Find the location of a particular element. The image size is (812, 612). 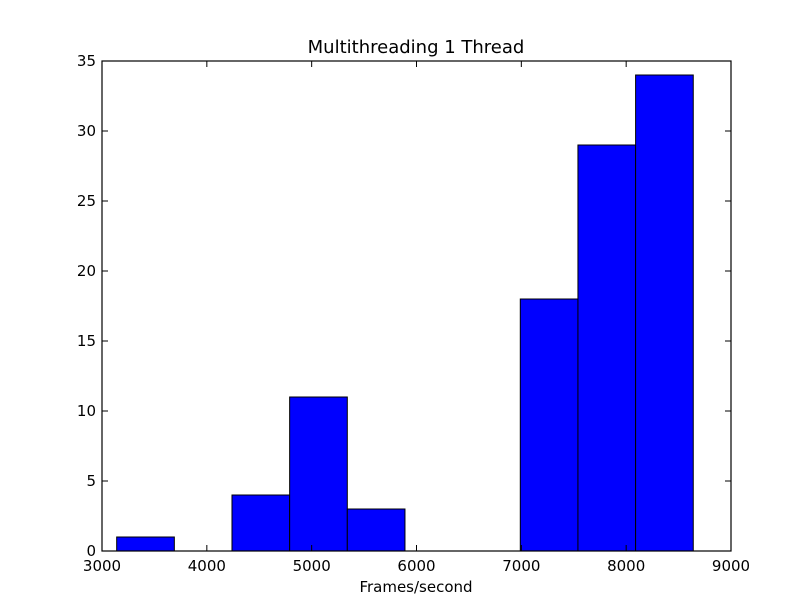

x-tick-label-4: 7000 is located at coordinates (521, 566).